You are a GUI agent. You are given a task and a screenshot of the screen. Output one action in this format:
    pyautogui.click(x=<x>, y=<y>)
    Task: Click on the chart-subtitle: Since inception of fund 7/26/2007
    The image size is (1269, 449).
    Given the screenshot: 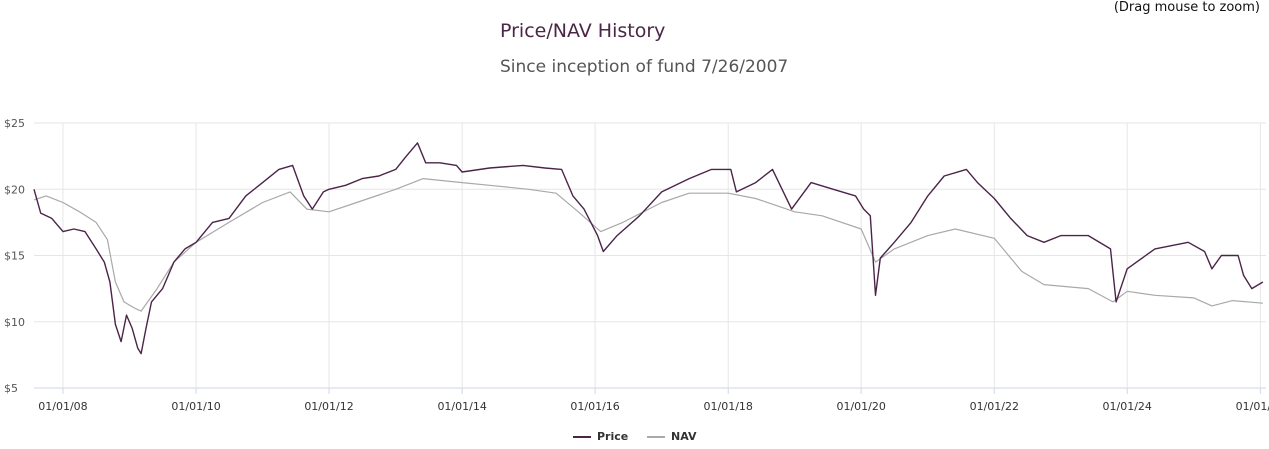 What is the action you would take?
    pyautogui.click(x=644, y=67)
    